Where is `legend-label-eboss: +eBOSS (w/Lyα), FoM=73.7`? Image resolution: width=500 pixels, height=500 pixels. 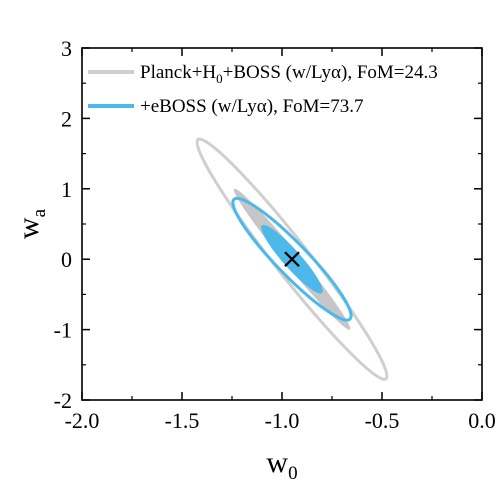 legend-label-eboss: +eBOSS (w/Lyα), FoM=73.7 is located at coordinates (252, 106).